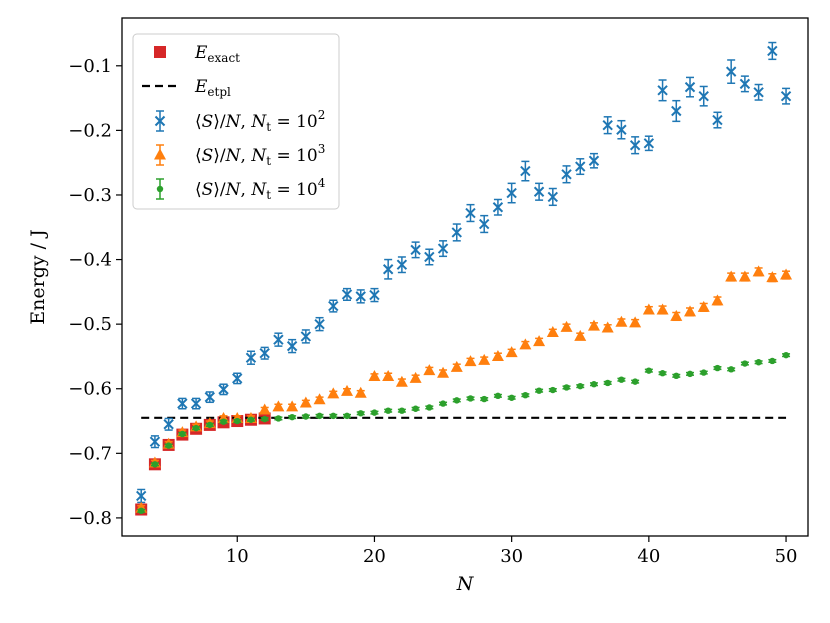 The width and height of the screenshot is (830, 623). I want to click on legend-entry-nt2, so click(160, 121).